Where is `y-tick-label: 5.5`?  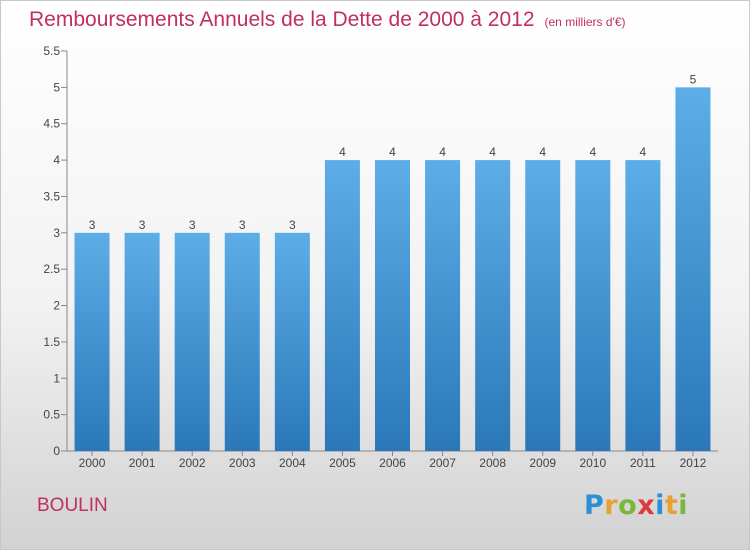 y-tick-label: 5.5 is located at coordinates (51, 51).